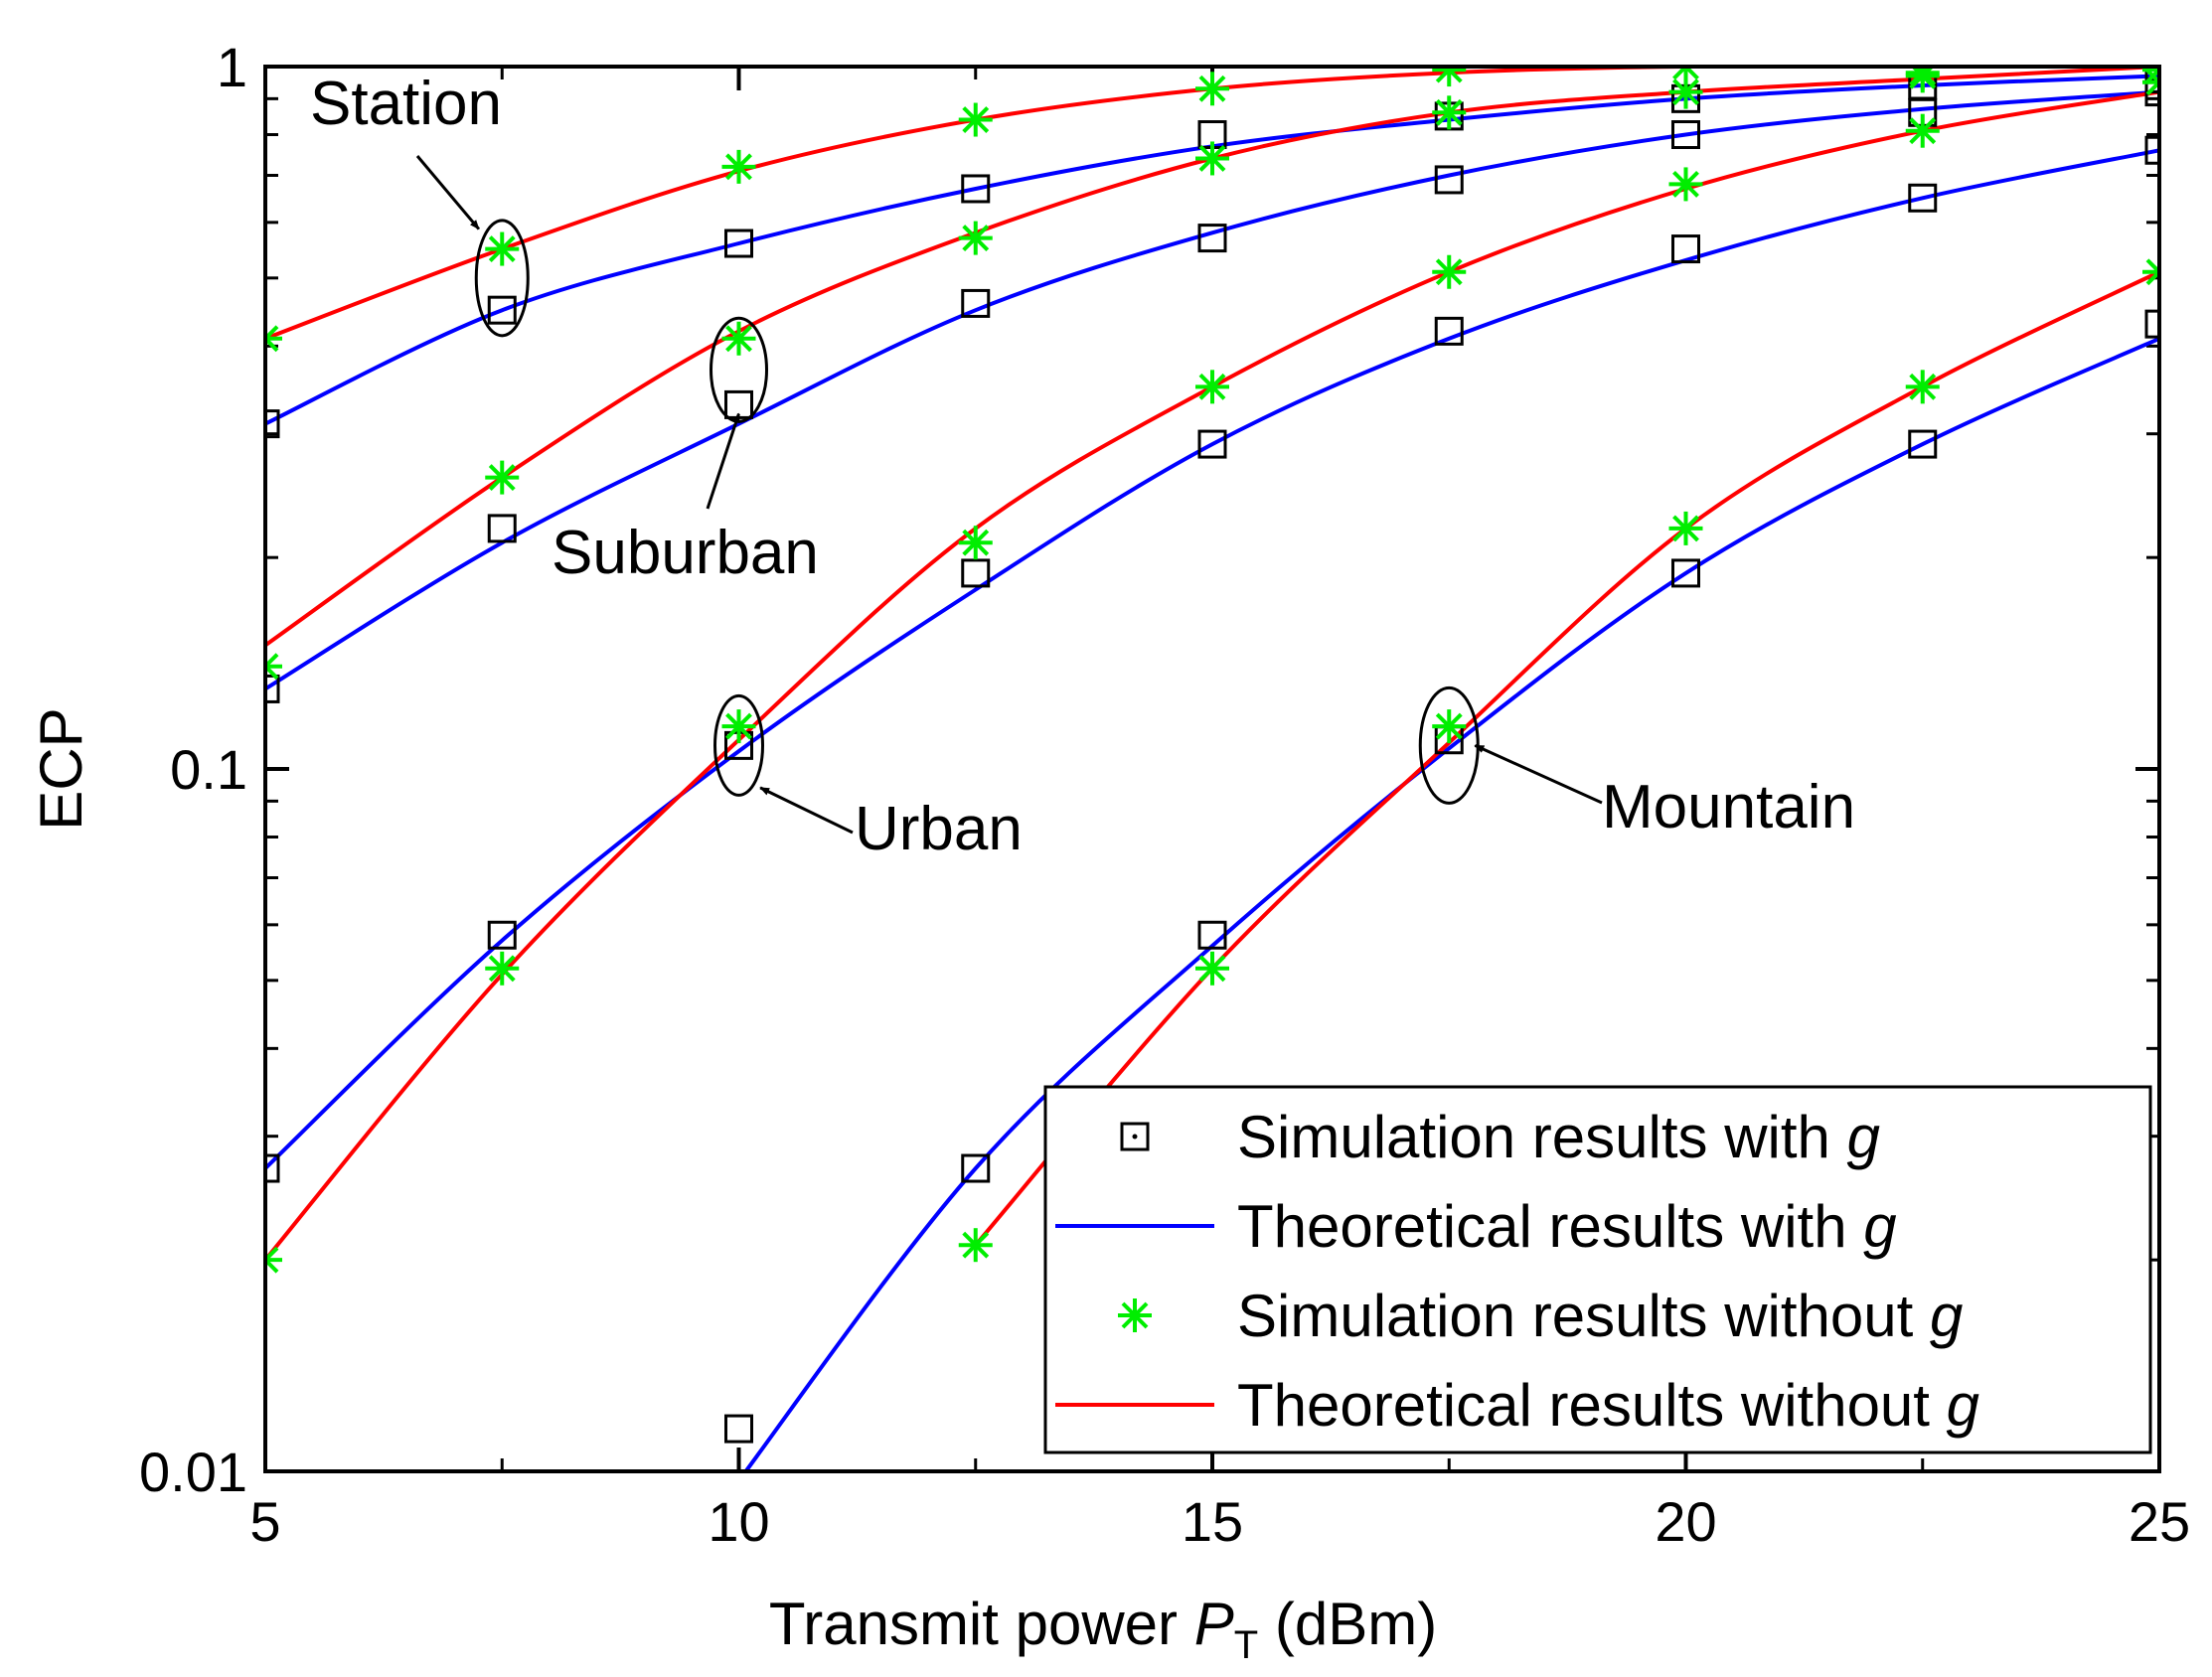  What do you see at coordinates (723, 461) in the screenshot?
I see `suburban-arrow` at bounding box center [723, 461].